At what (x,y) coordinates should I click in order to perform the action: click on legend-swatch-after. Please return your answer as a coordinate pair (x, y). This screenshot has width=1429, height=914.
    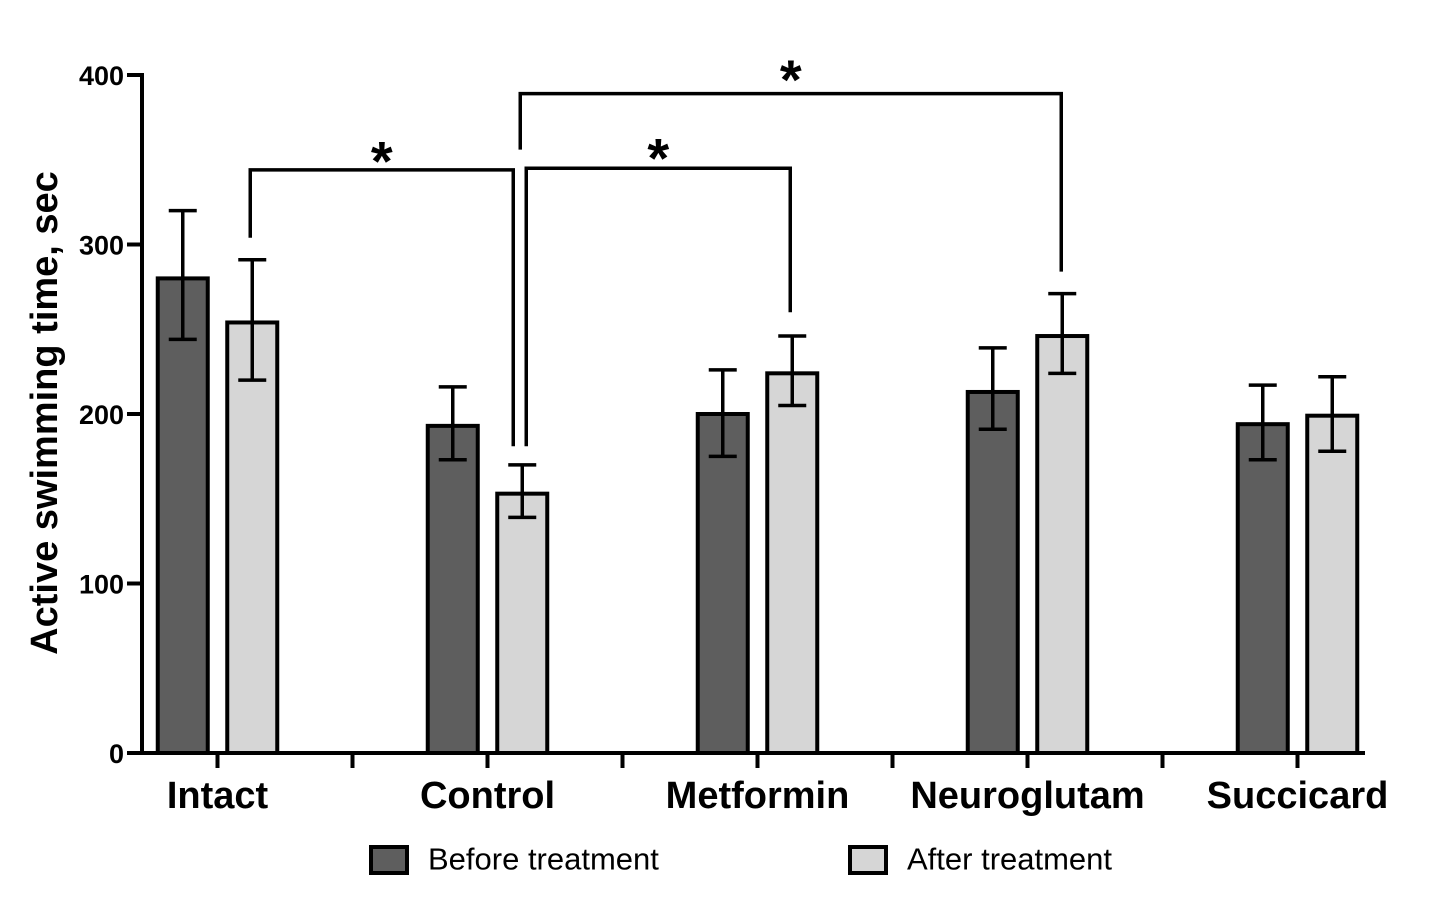
    Looking at the image, I should click on (868, 860).